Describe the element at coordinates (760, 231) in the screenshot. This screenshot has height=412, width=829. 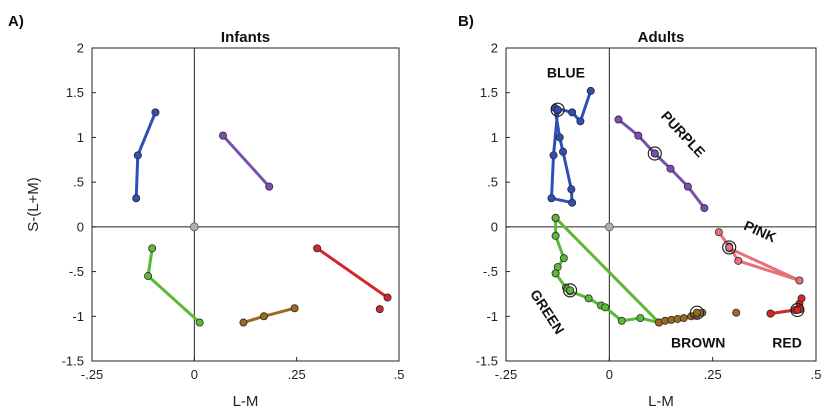
I see `color-annotation: PINK` at that location.